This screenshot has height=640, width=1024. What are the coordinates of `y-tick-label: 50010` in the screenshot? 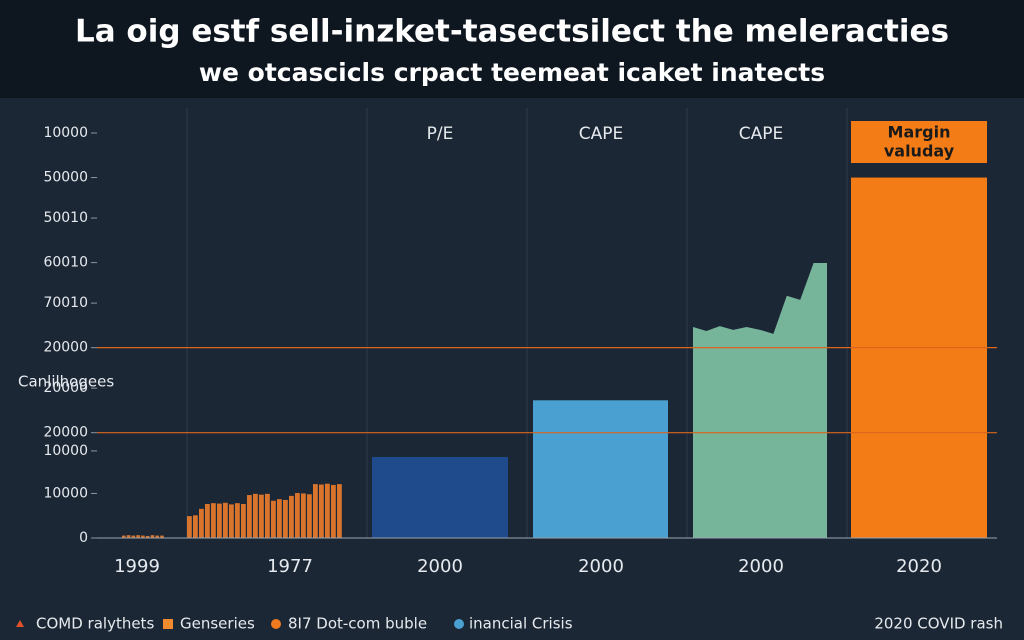 It's located at (65, 218).